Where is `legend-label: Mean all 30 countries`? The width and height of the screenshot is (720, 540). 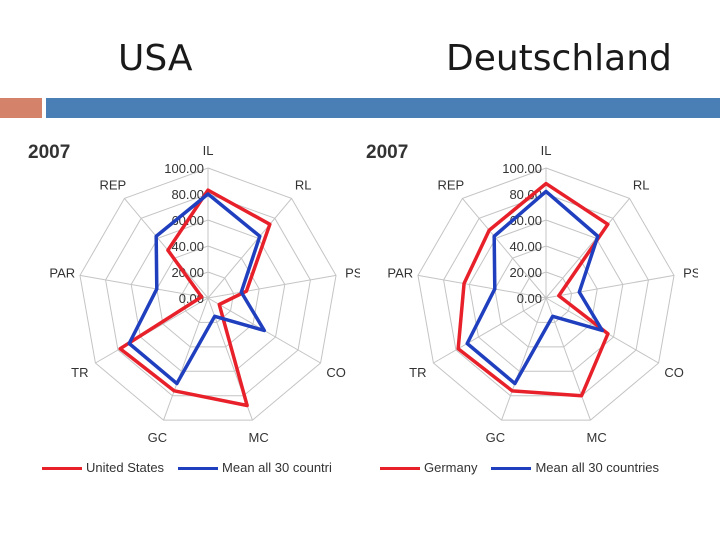
legend-label: Mean all 30 countries is located at coordinates (597, 467).